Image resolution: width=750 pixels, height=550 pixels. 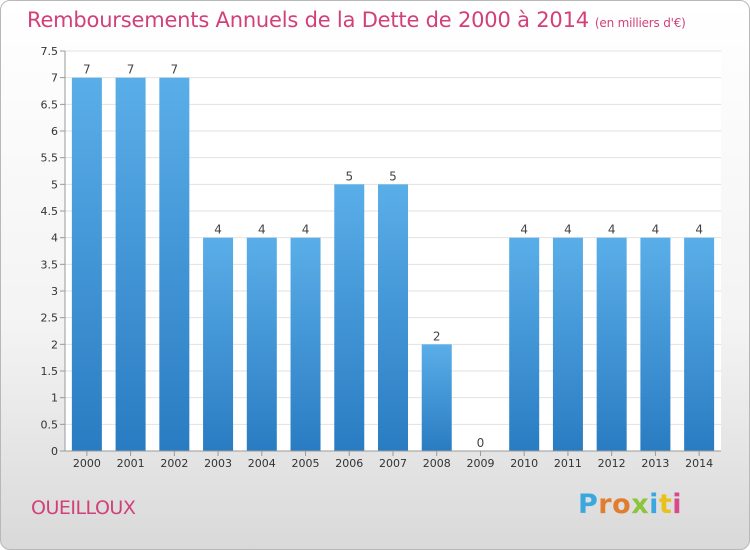 What do you see at coordinates (54, 398) in the screenshot?
I see `y-tick-label: 1` at bounding box center [54, 398].